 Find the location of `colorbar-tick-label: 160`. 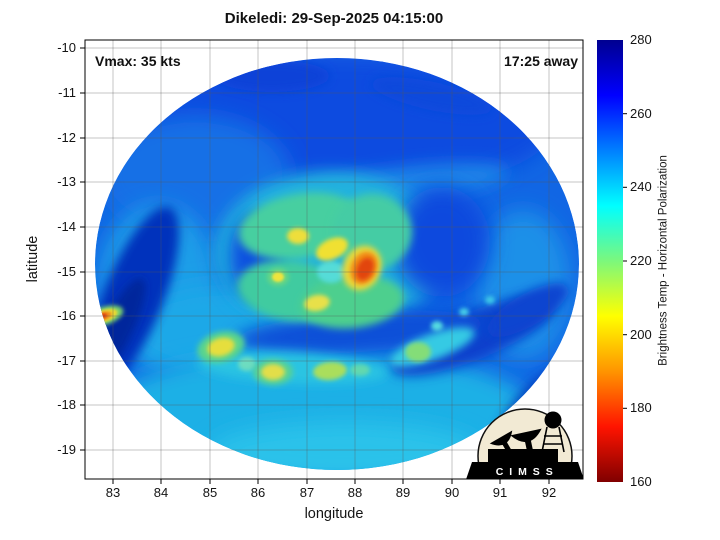

colorbar-tick-label: 160 is located at coordinates (641, 481).